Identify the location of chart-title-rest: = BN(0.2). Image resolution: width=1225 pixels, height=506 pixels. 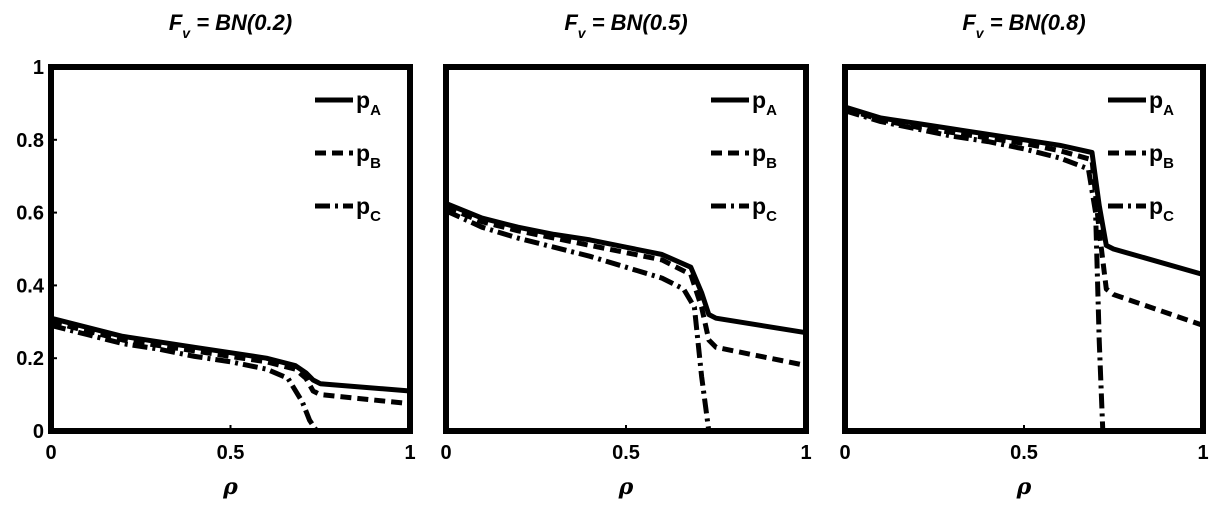
(241, 22).